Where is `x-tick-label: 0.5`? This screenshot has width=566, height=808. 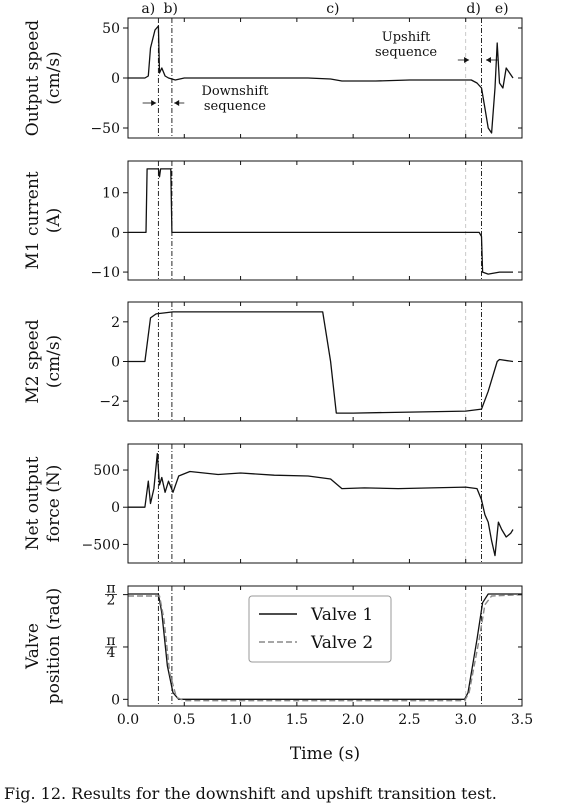 x-tick-label: 0.5 is located at coordinates (184, 720).